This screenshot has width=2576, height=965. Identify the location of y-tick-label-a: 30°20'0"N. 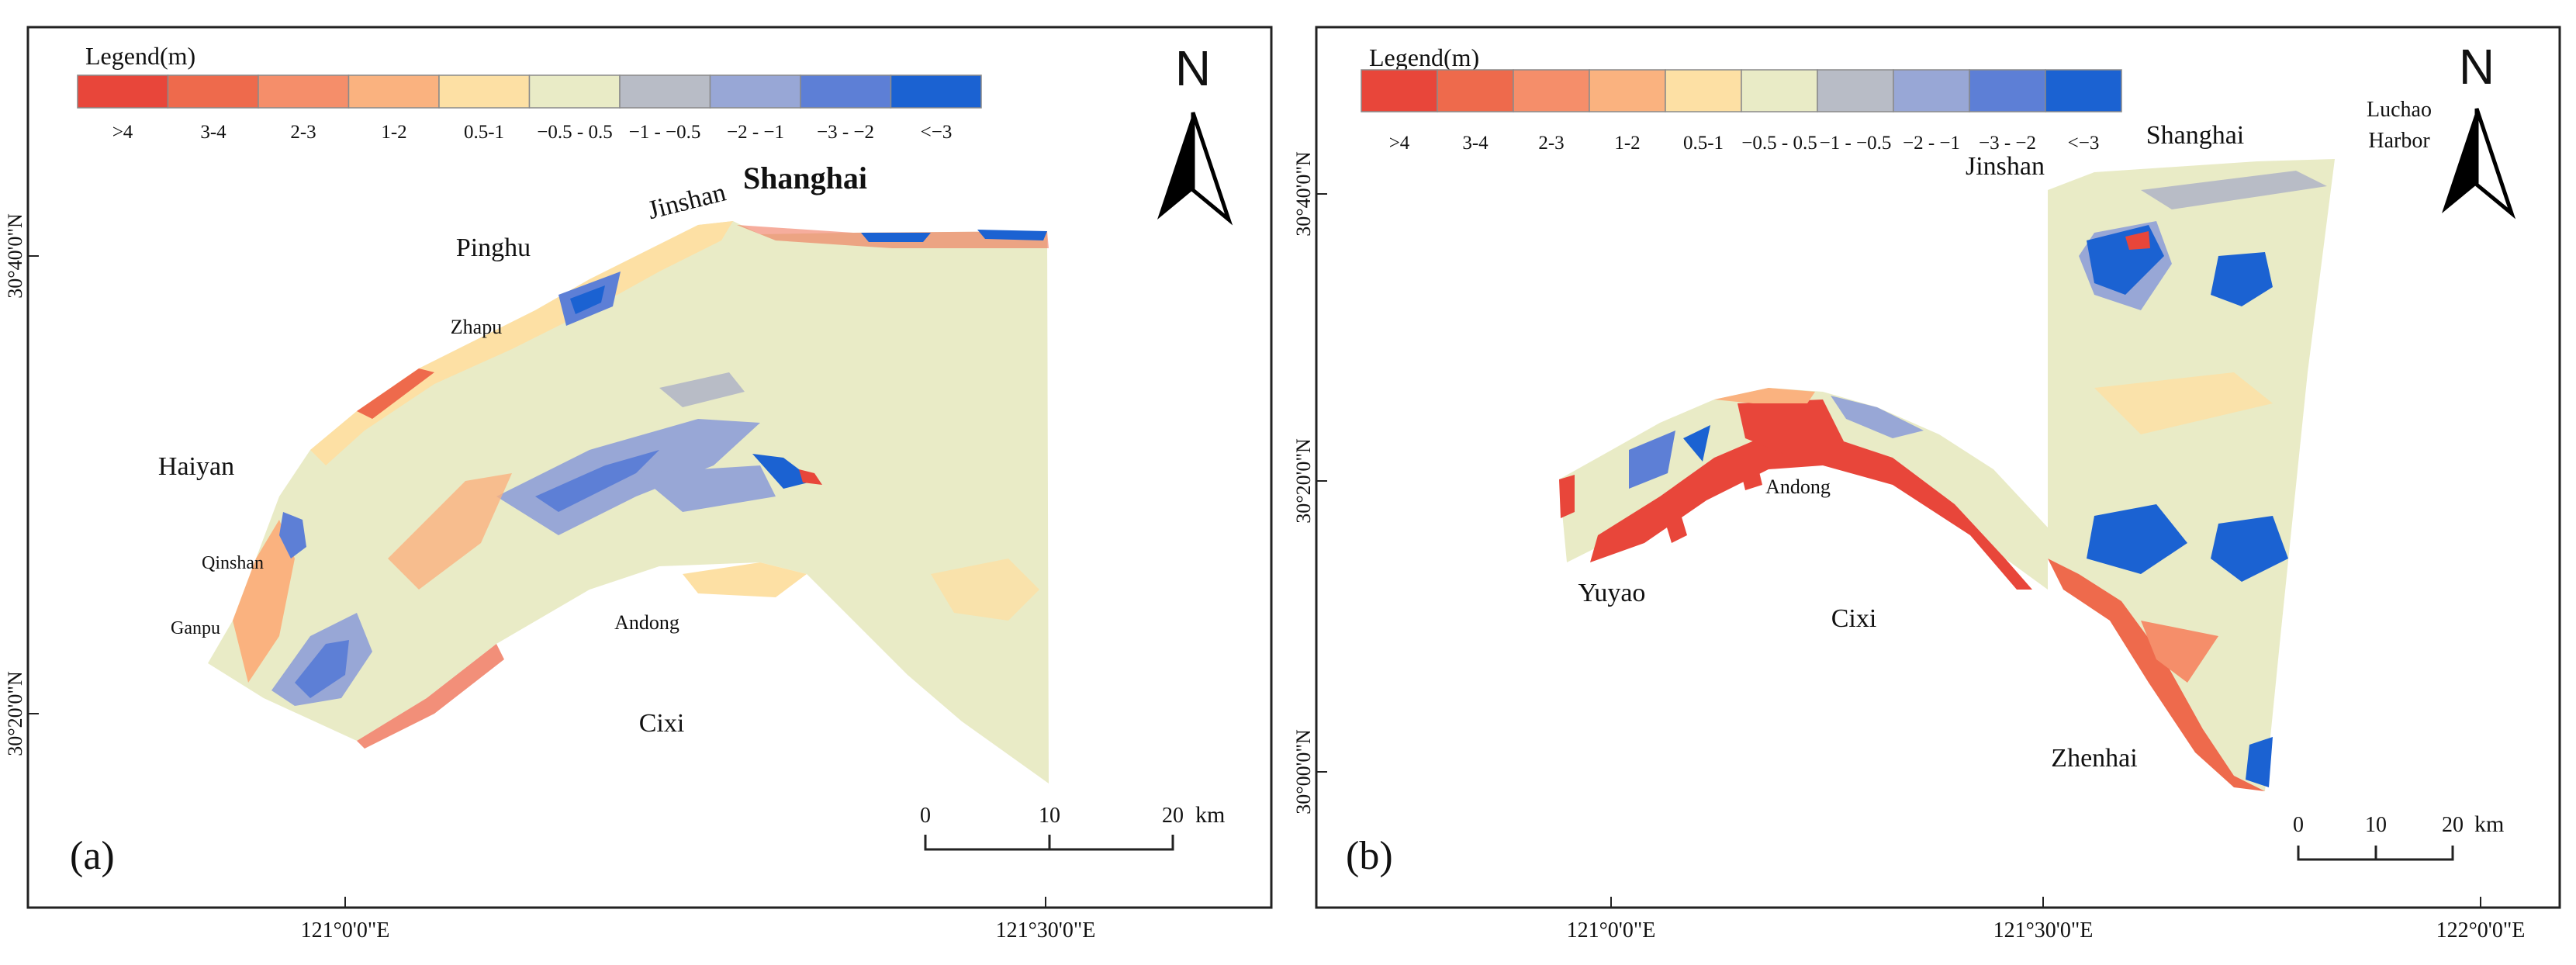
(15, 714).